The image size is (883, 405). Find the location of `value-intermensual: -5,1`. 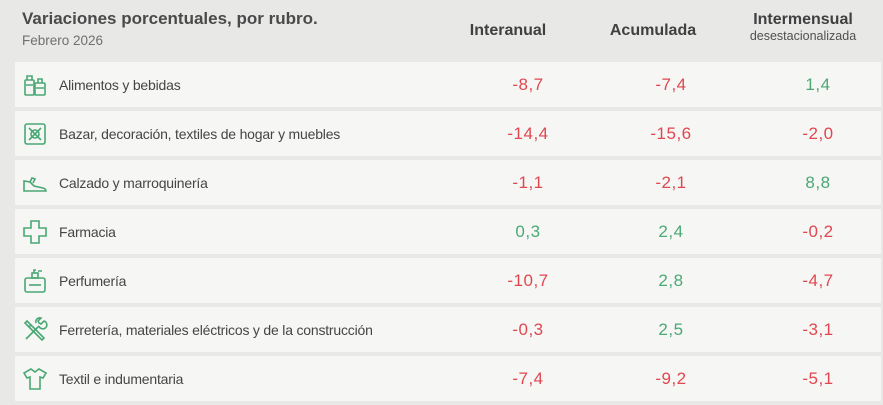

value-intermensual: -5,1 is located at coordinates (818, 378).